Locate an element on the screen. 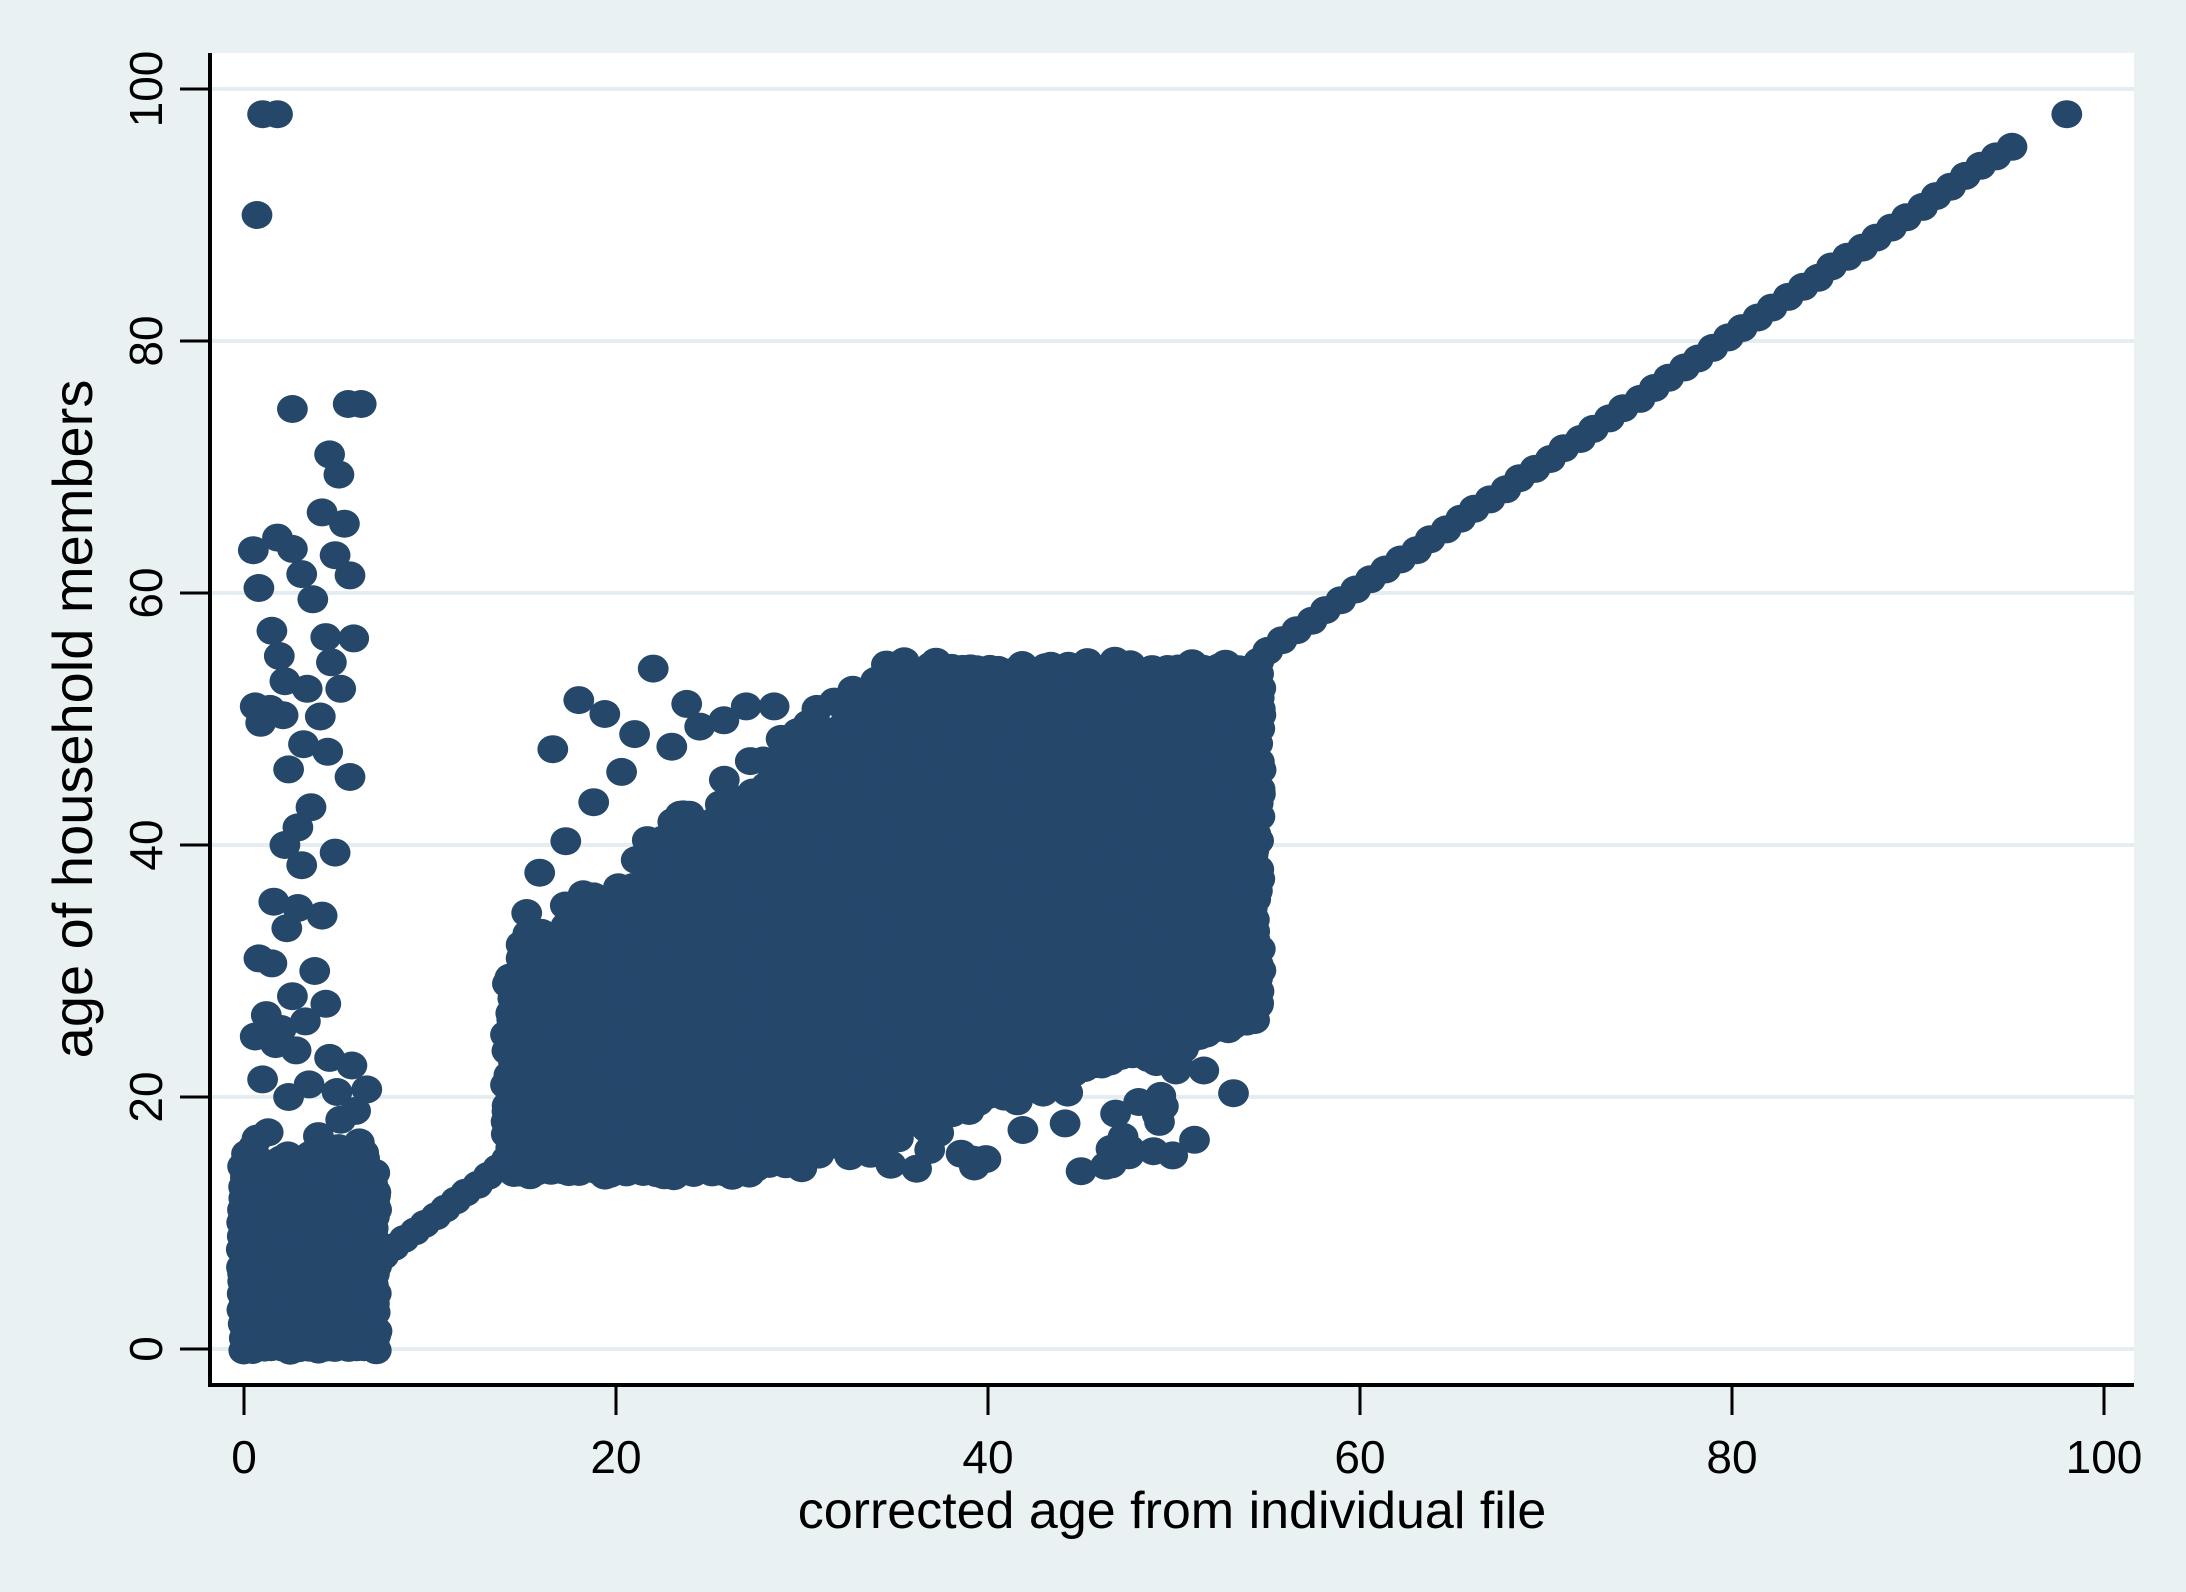 This screenshot has width=2186, height=1592. y-axis-title: age of household members is located at coordinates (72, 719).